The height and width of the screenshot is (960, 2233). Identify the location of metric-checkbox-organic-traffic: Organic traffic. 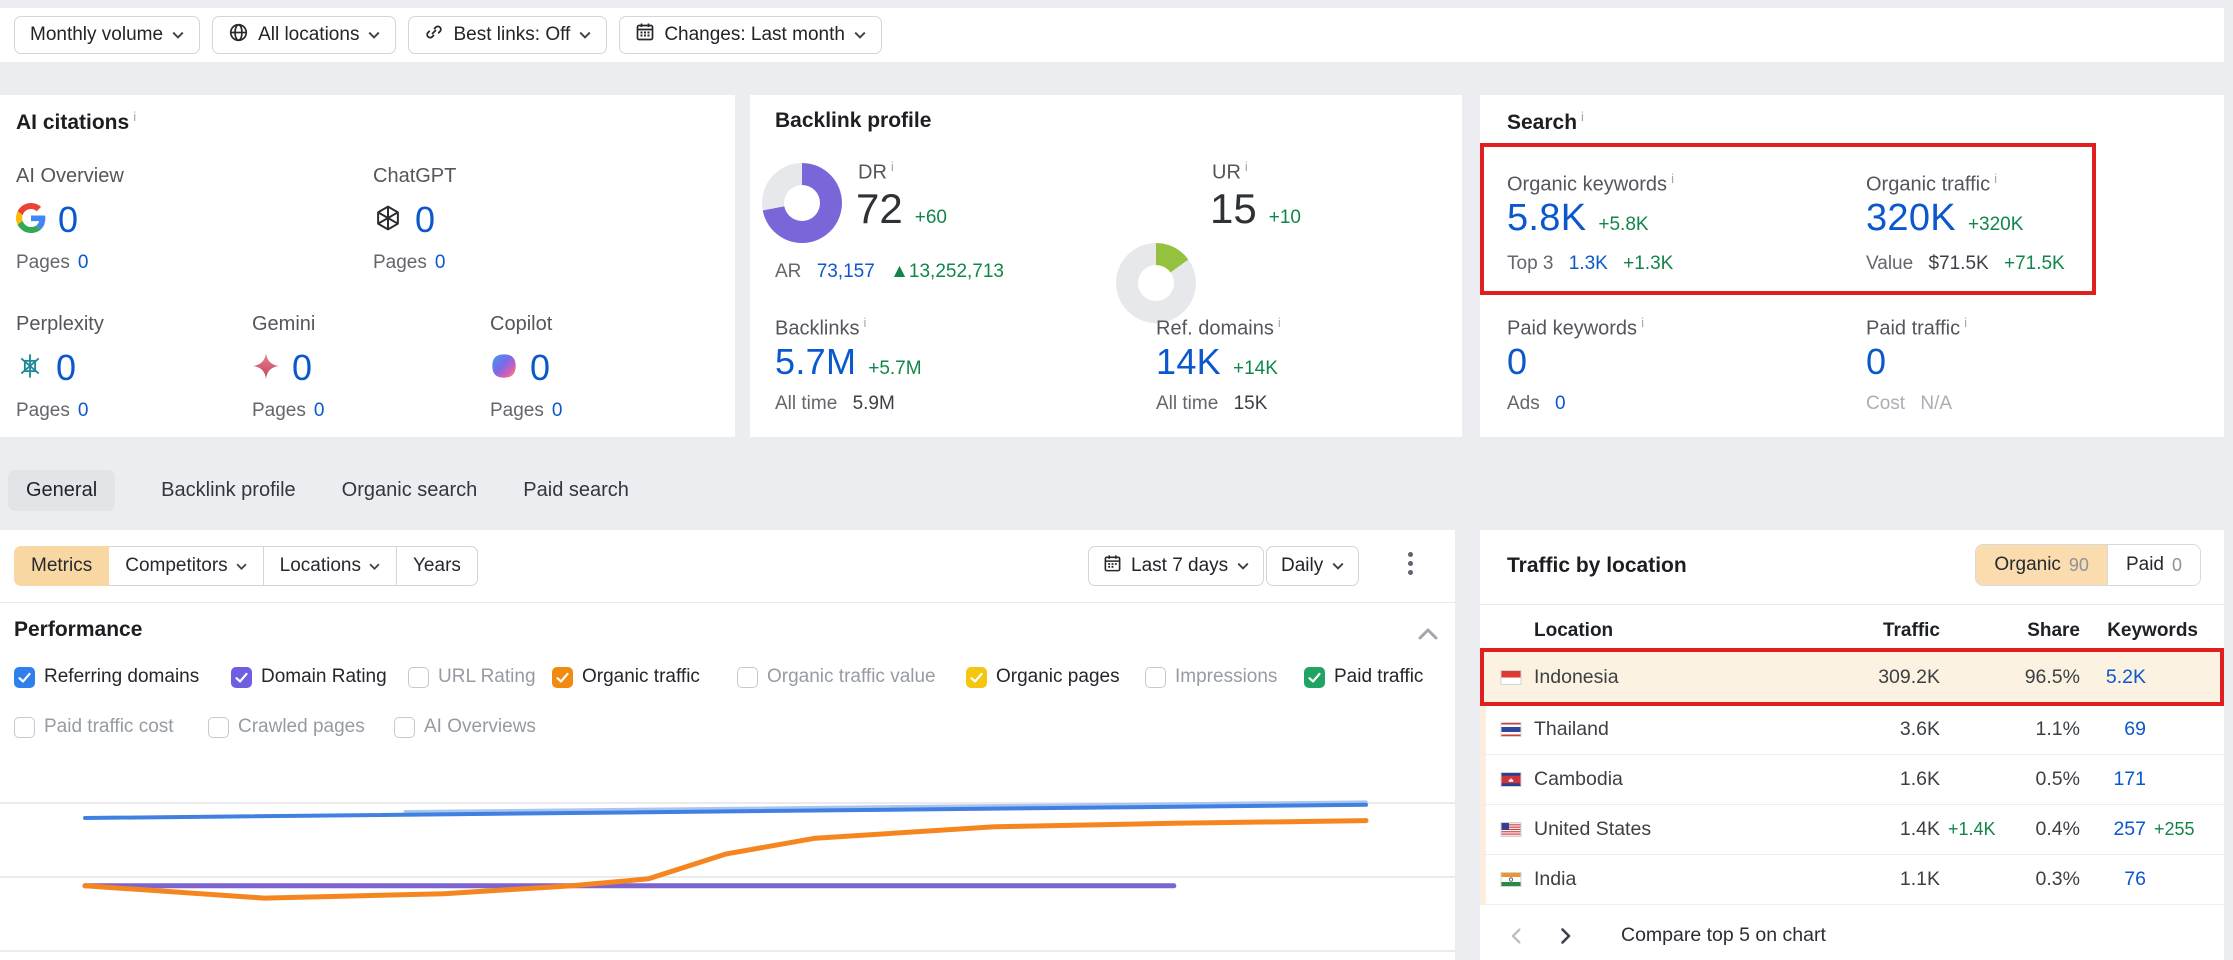
(626, 677).